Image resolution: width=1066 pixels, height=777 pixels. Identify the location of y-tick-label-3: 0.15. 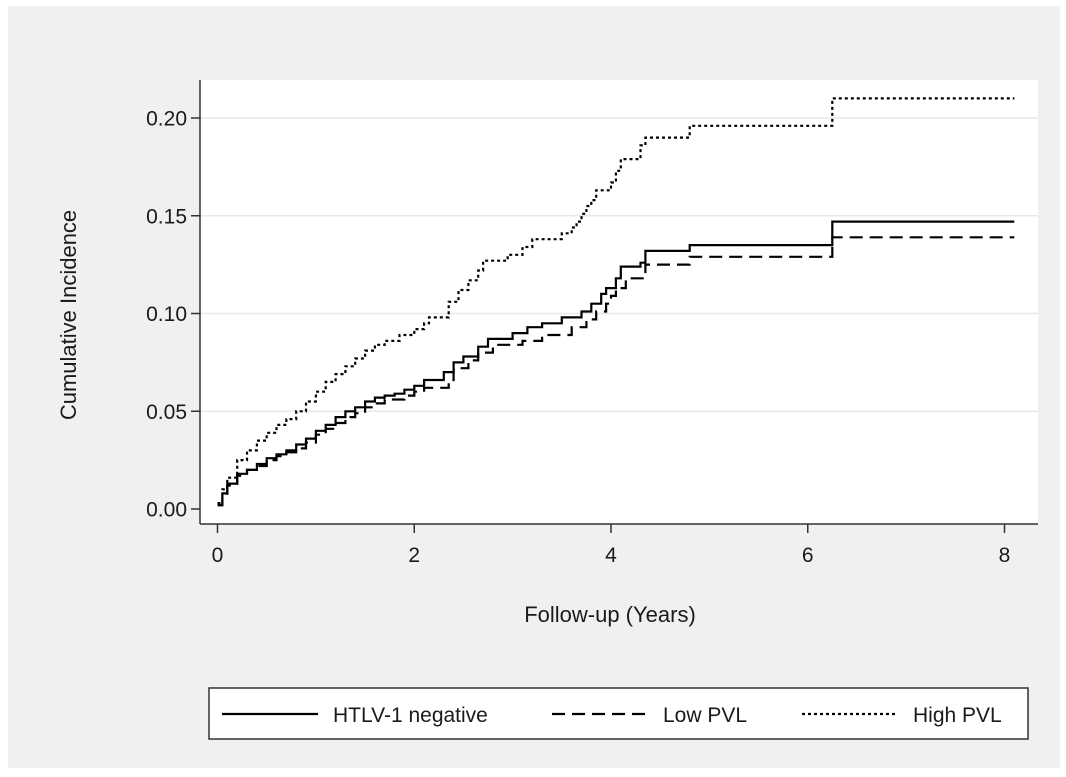
(166, 216).